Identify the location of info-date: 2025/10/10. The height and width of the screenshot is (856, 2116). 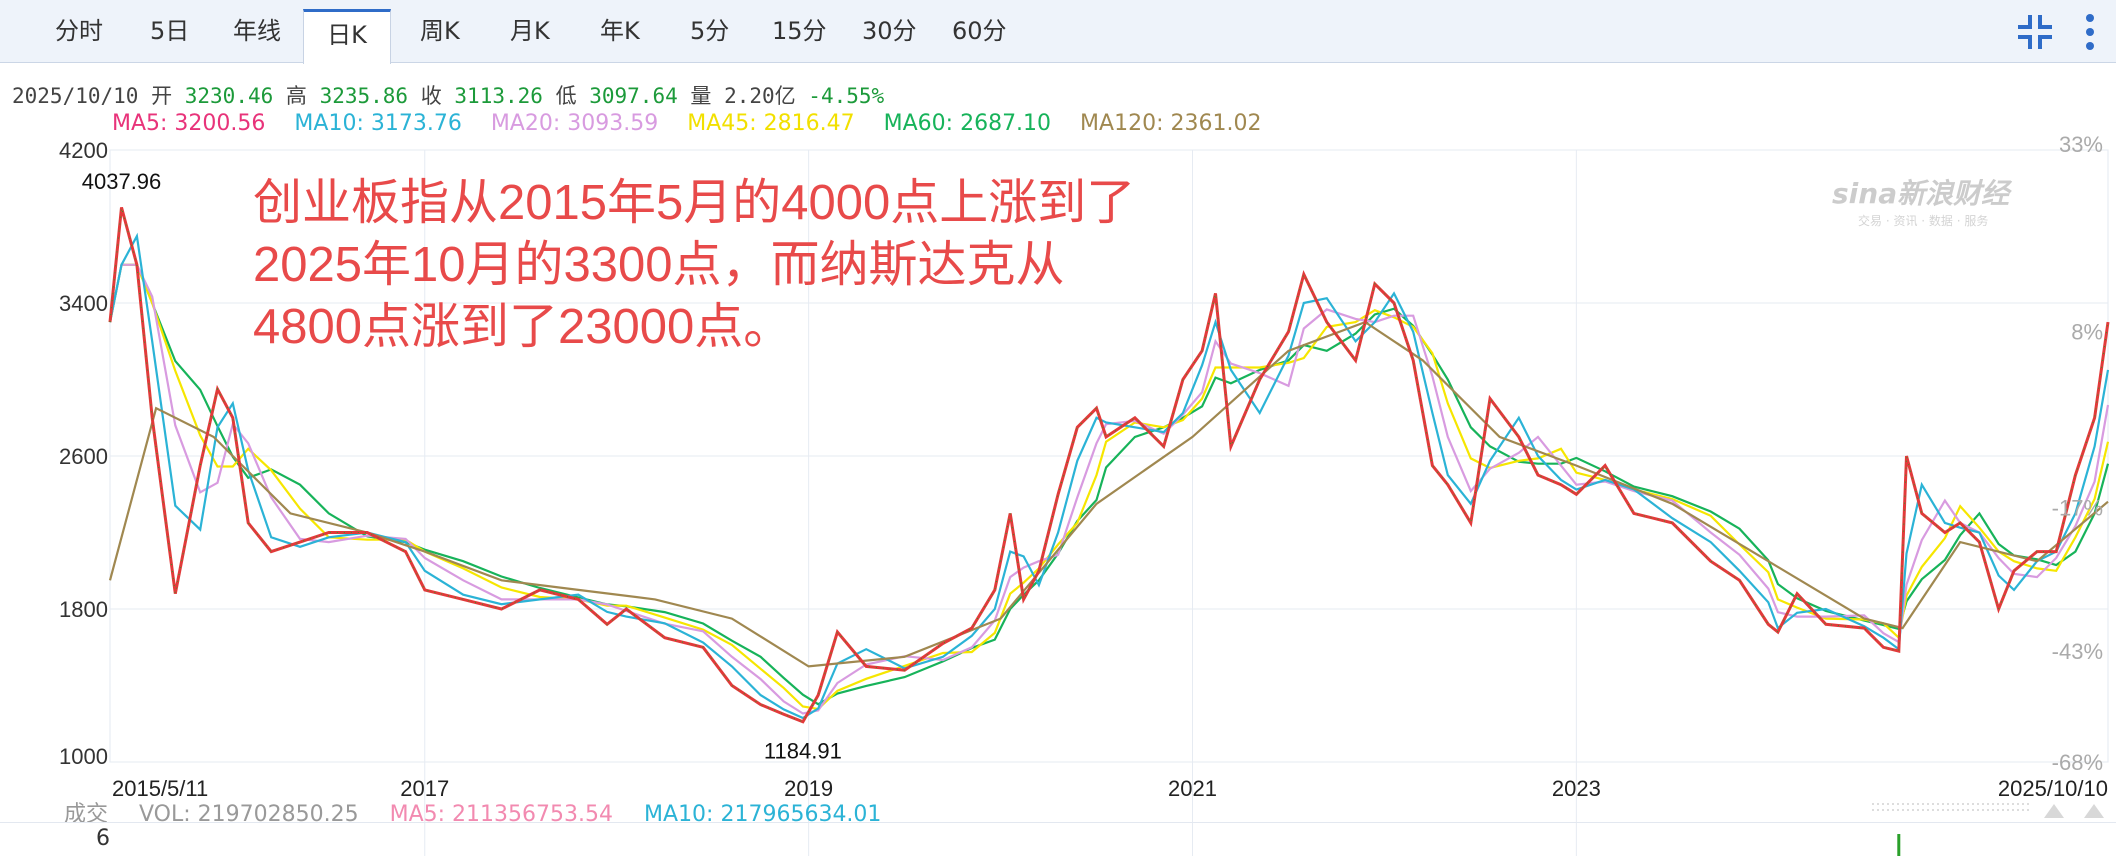
(75, 96).